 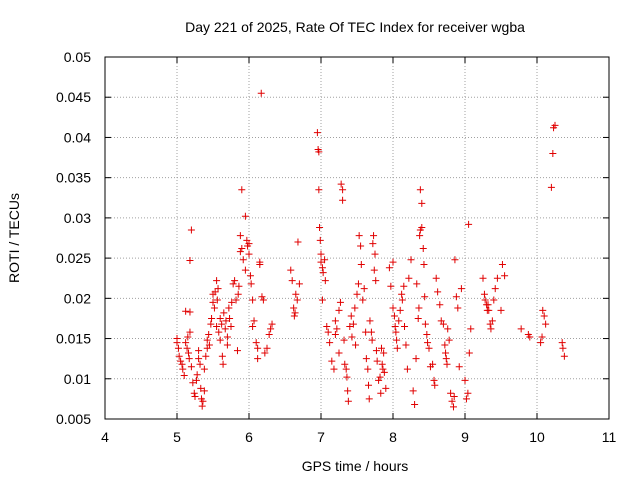 What do you see at coordinates (73, 178) in the screenshot?
I see `y-tick-label: 0.035` at bounding box center [73, 178].